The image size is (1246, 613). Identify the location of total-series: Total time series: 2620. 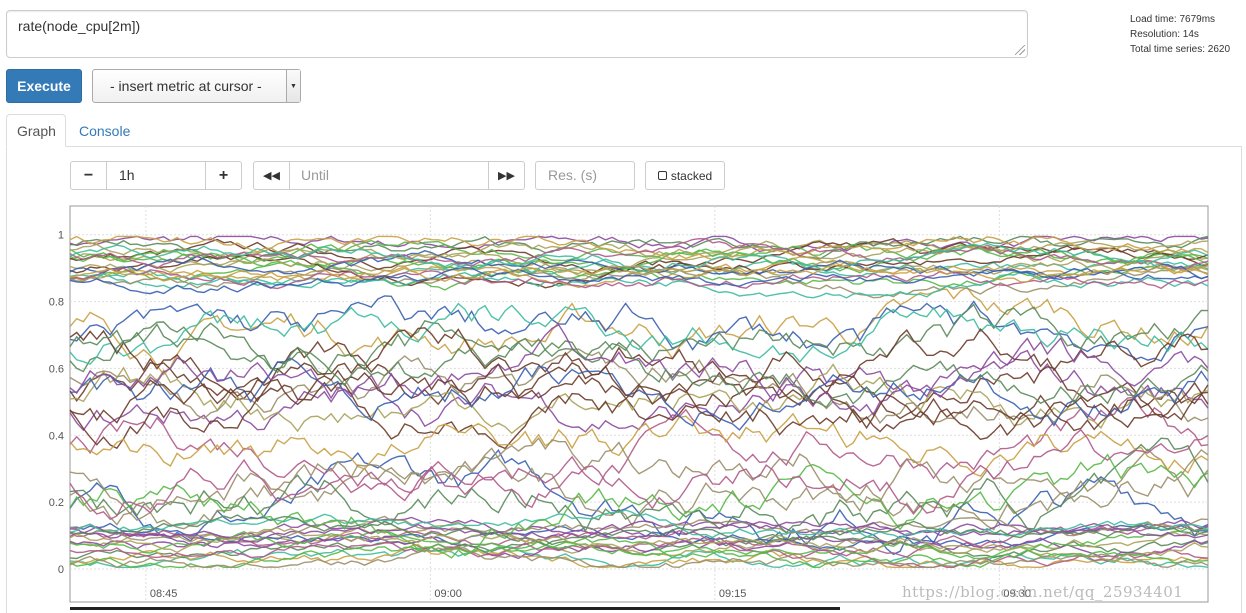
(1180, 49).